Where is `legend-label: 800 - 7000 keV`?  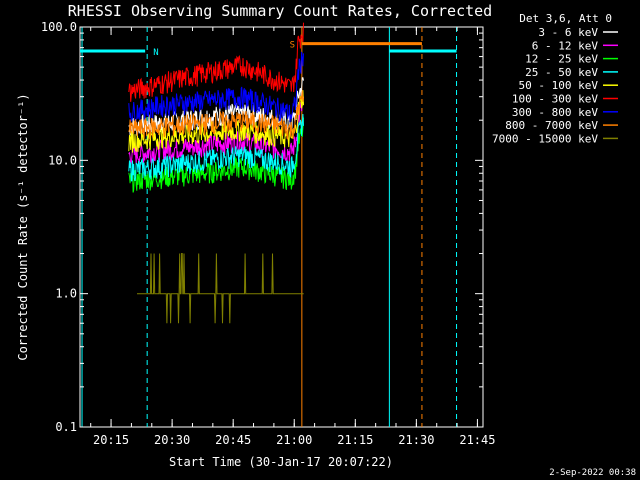
legend-label: 800 - 7000 keV is located at coordinates (551, 125).